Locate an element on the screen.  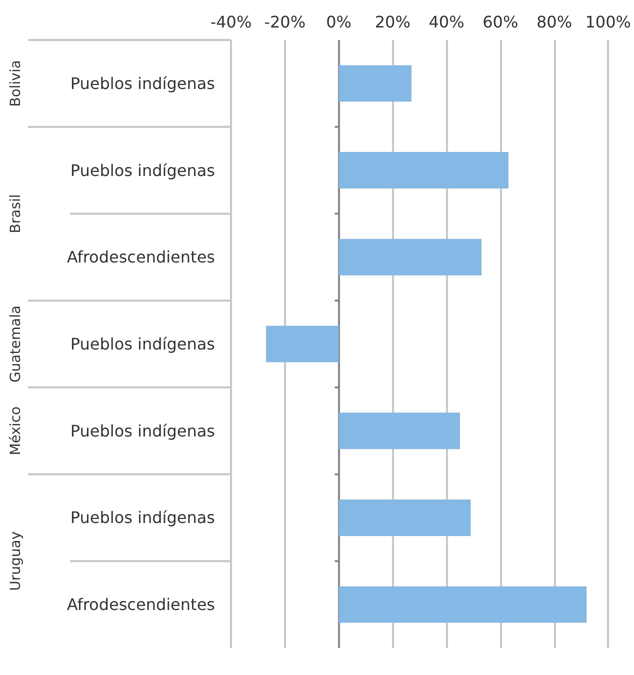
text: Brasil is located at coordinates (16, 214).